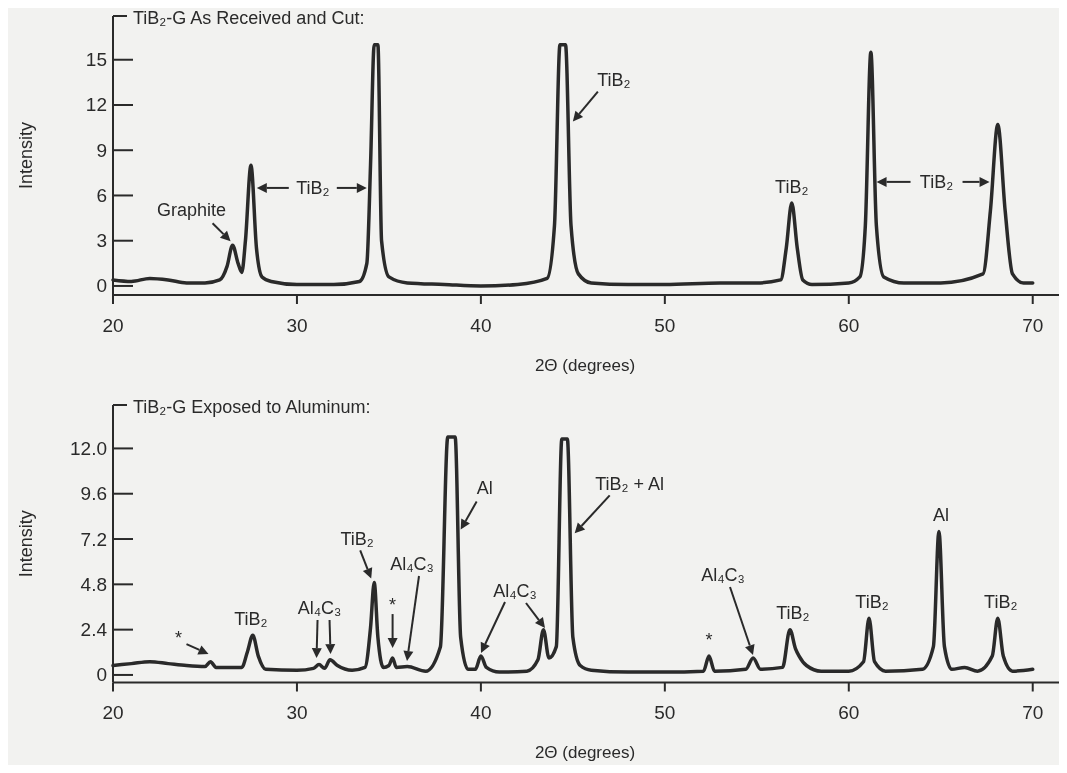  What do you see at coordinates (101, 195) in the screenshot?
I see `y-tick-label: 6` at bounding box center [101, 195].